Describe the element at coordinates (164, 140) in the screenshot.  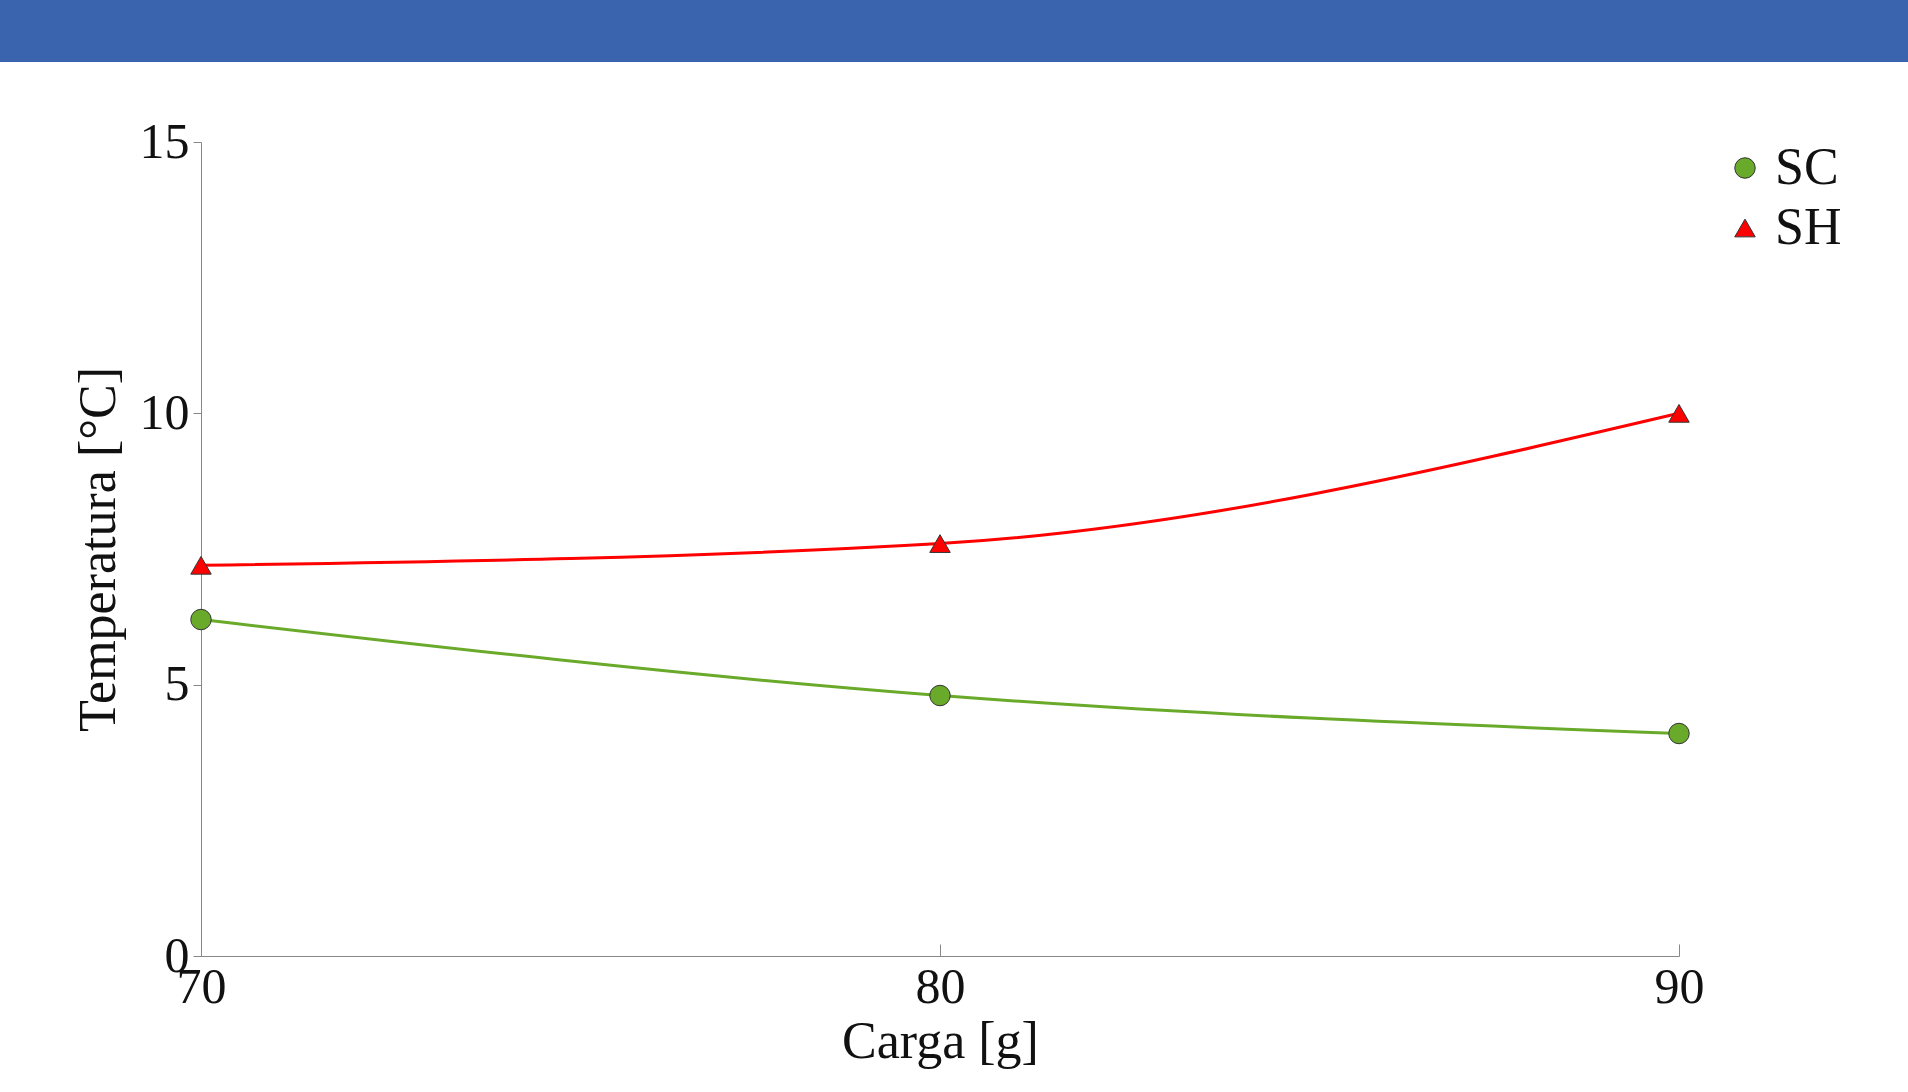
I see `y-tick-label: 15` at that location.